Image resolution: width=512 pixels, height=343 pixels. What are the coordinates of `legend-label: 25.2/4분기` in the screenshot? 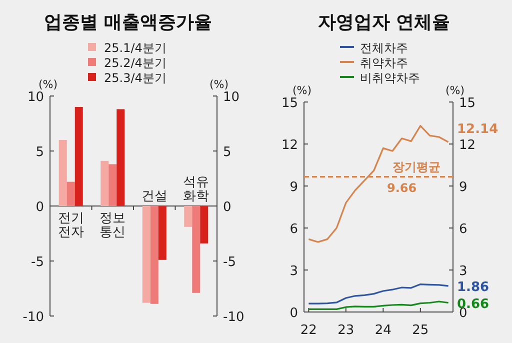 It's located at (135, 63).